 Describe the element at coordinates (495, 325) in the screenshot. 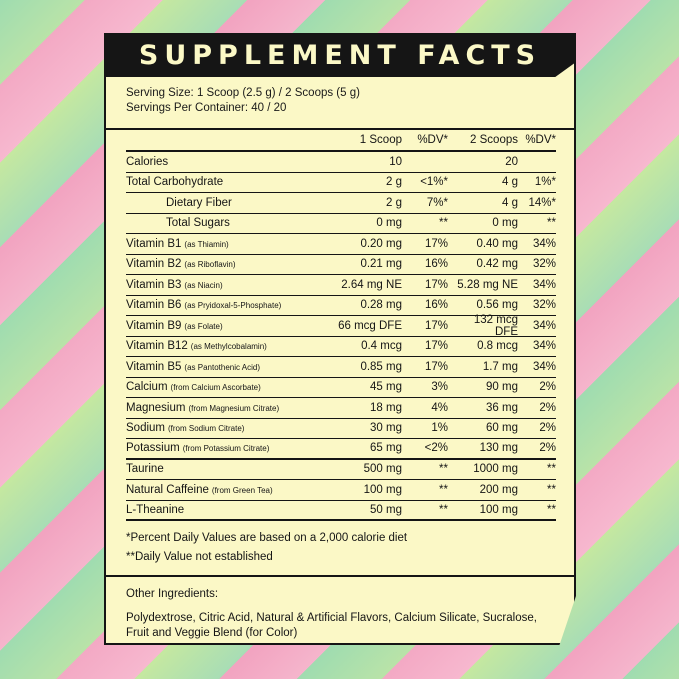

I see `amount-2-scoops: 132 mcg DFE` at that location.